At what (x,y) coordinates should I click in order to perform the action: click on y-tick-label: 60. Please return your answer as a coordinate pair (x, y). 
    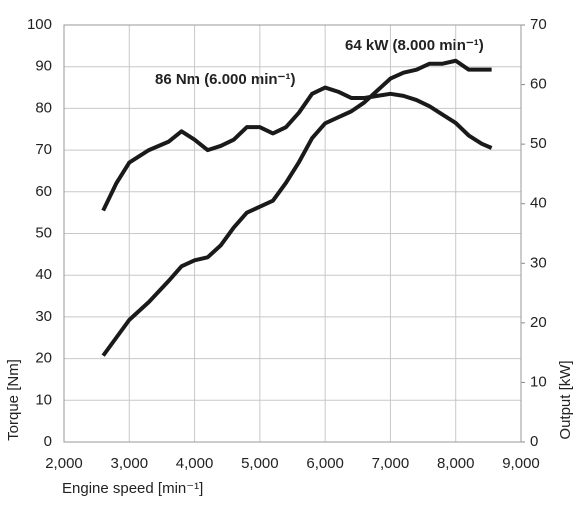
    Looking at the image, I should click on (43, 191).